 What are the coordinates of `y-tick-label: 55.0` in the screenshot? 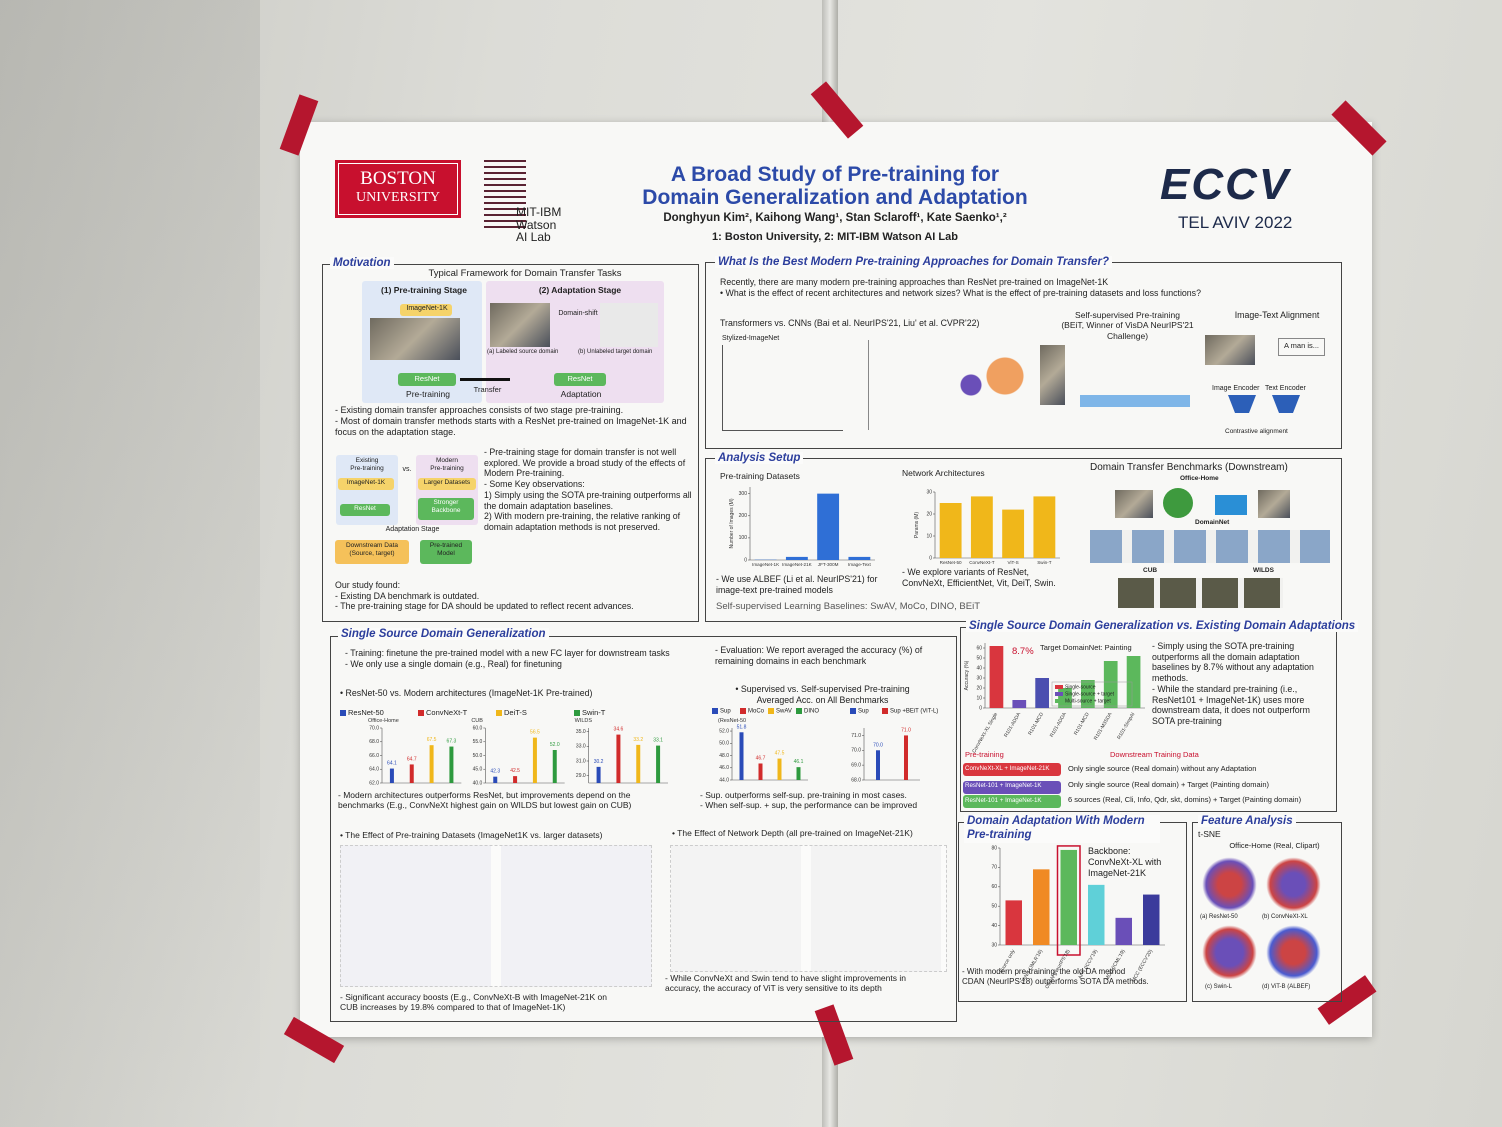 It's located at (478, 742).